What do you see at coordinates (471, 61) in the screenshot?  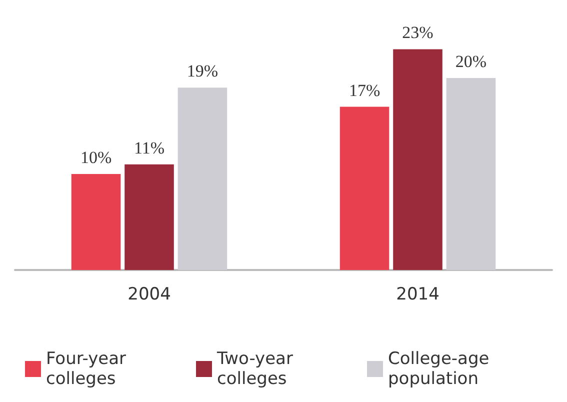 I see `data-label: 20%` at bounding box center [471, 61].